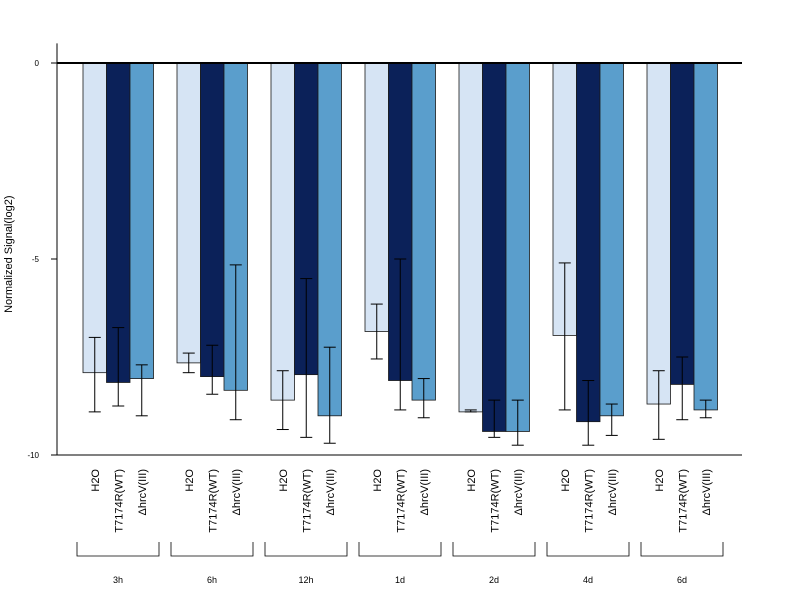 Image resolution: width=800 pixels, height=600 pixels. Describe the element at coordinates (494, 580) in the screenshot. I see `group-label: 2d` at that location.